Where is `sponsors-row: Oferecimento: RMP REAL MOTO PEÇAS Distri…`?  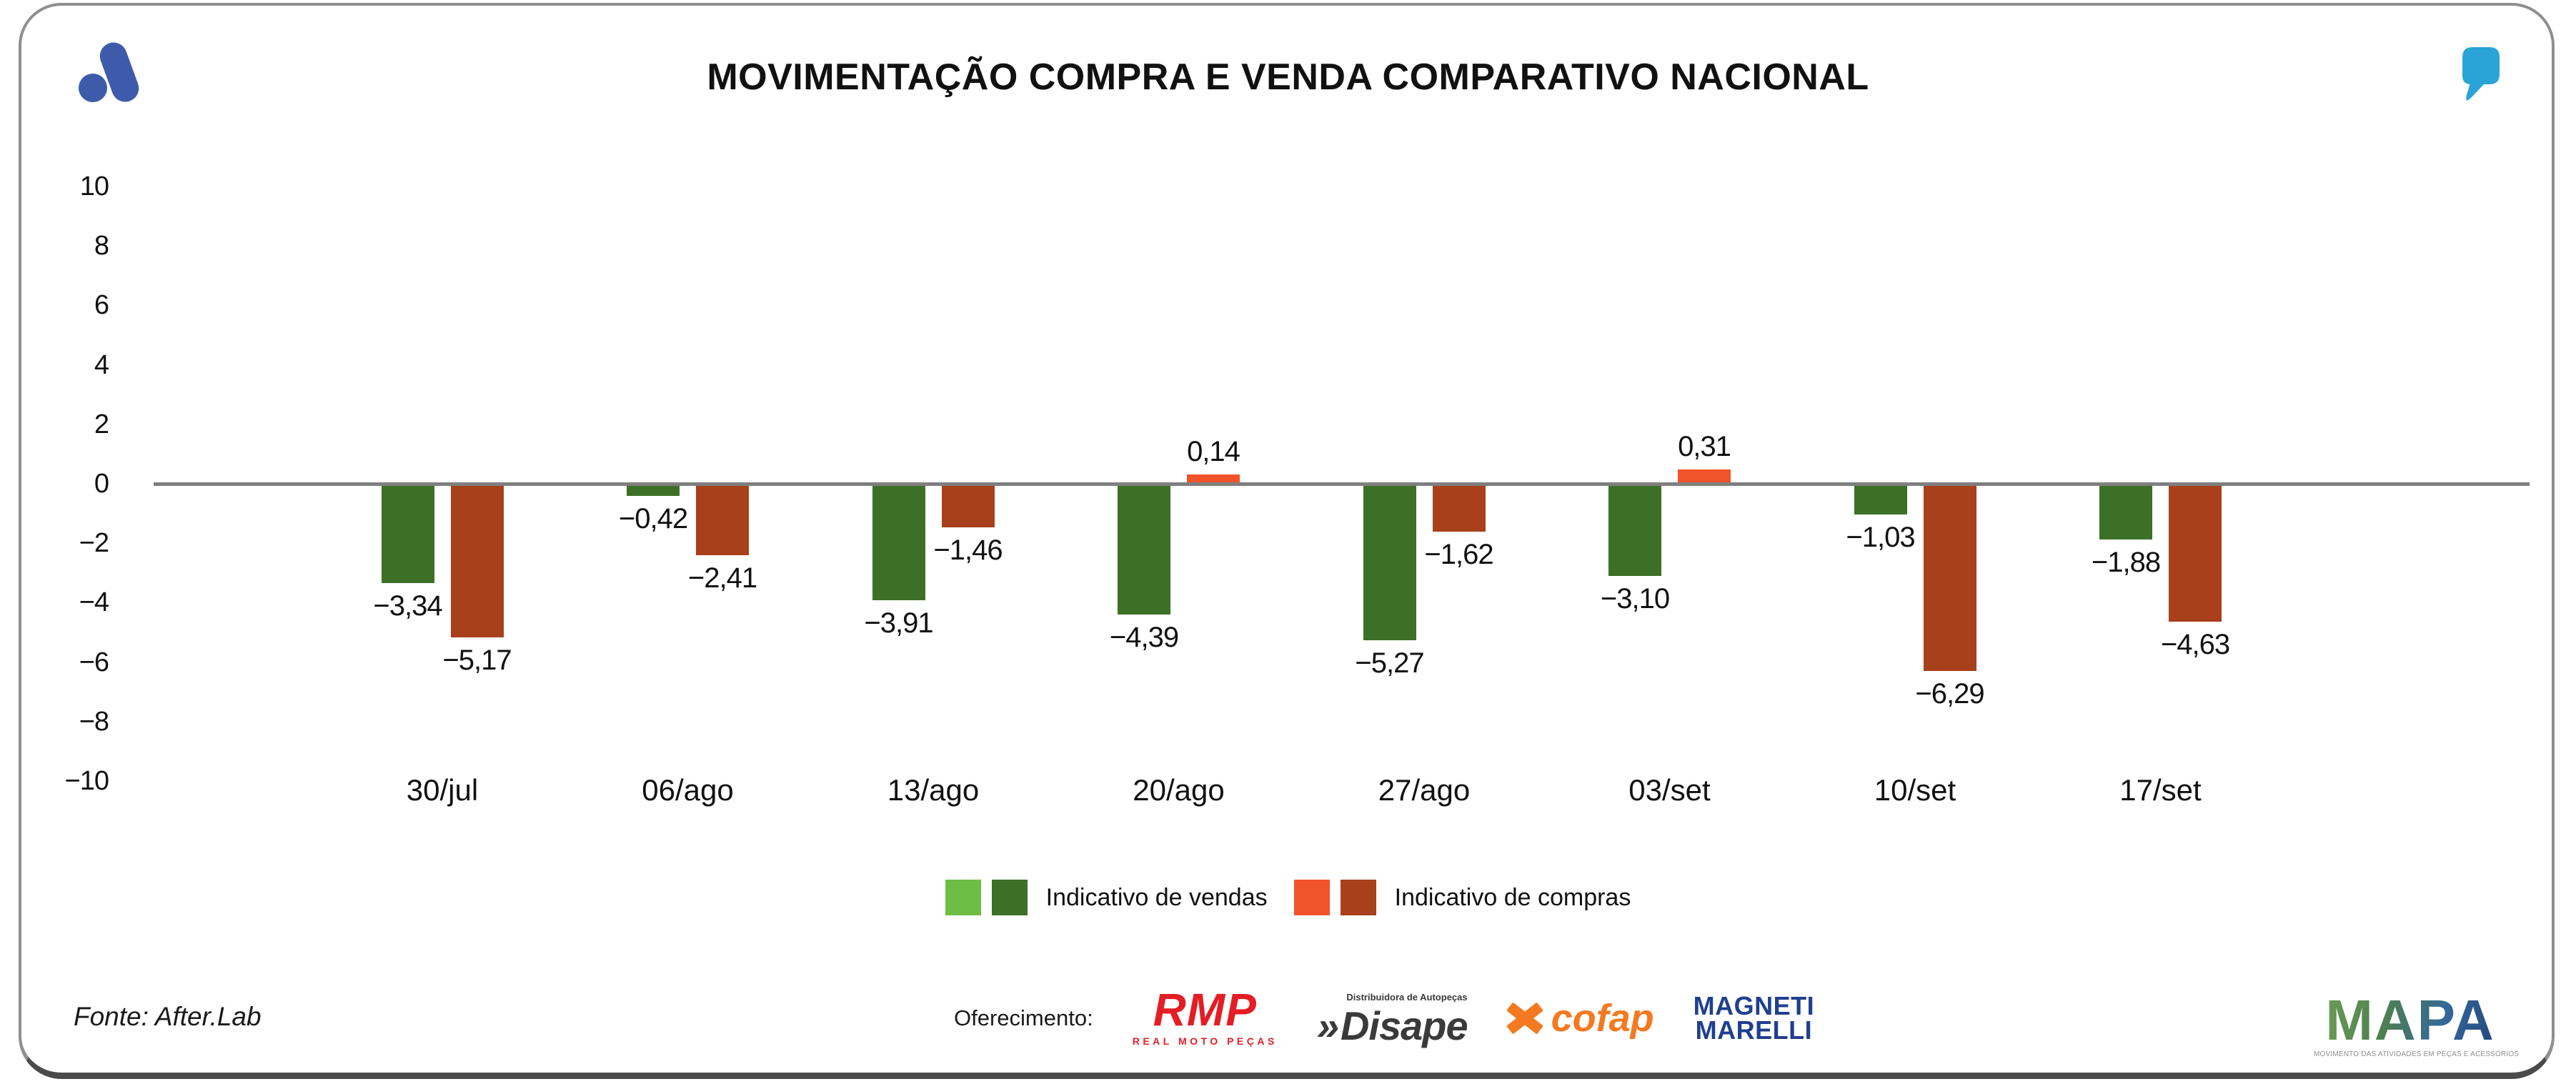
sponsors-row: Oferecimento: RMP REAL MOTO PEÇAS Distri… is located at coordinates (1384, 1018).